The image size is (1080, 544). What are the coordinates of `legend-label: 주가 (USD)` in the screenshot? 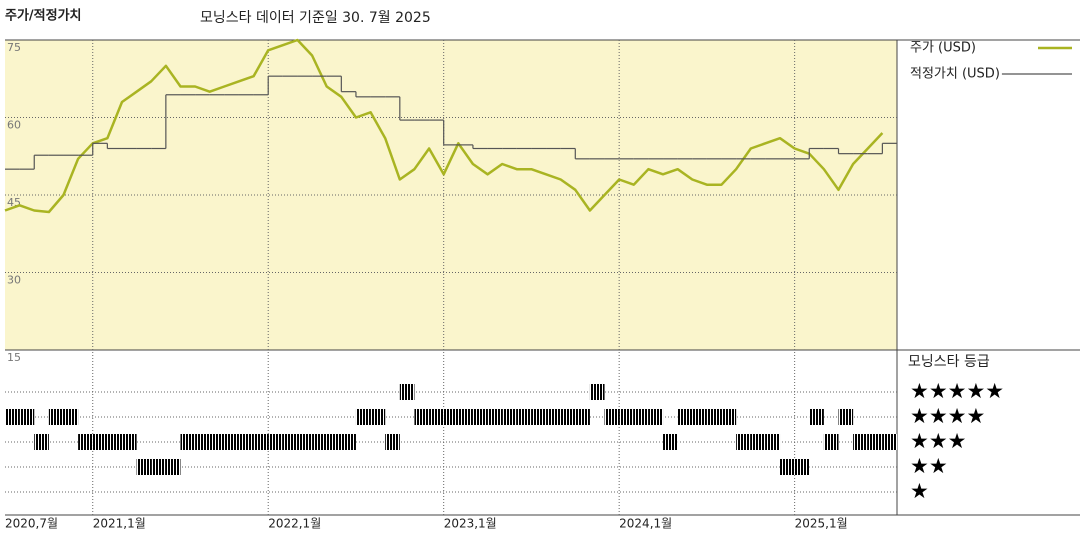 It's located at (943, 48).